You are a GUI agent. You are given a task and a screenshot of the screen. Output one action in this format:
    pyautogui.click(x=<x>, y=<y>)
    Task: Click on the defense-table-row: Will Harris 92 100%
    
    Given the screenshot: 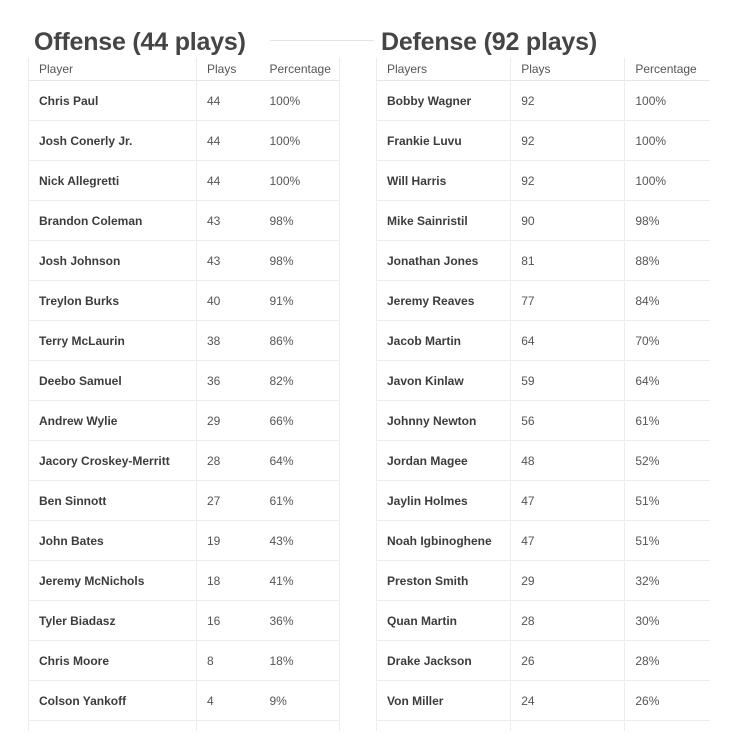 What is the action you would take?
    pyautogui.click(x=543, y=180)
    